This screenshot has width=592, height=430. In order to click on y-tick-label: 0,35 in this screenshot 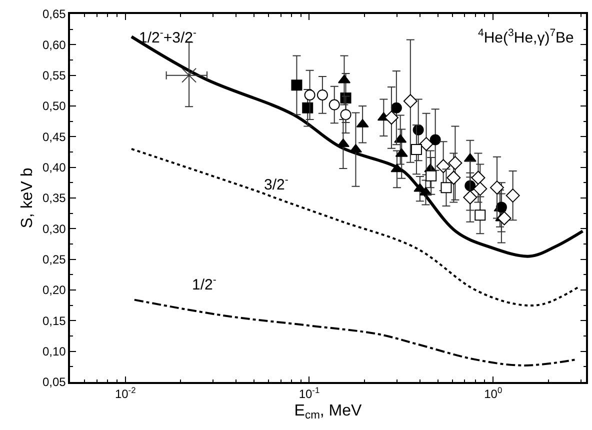, I will do `click(54, 198)`.